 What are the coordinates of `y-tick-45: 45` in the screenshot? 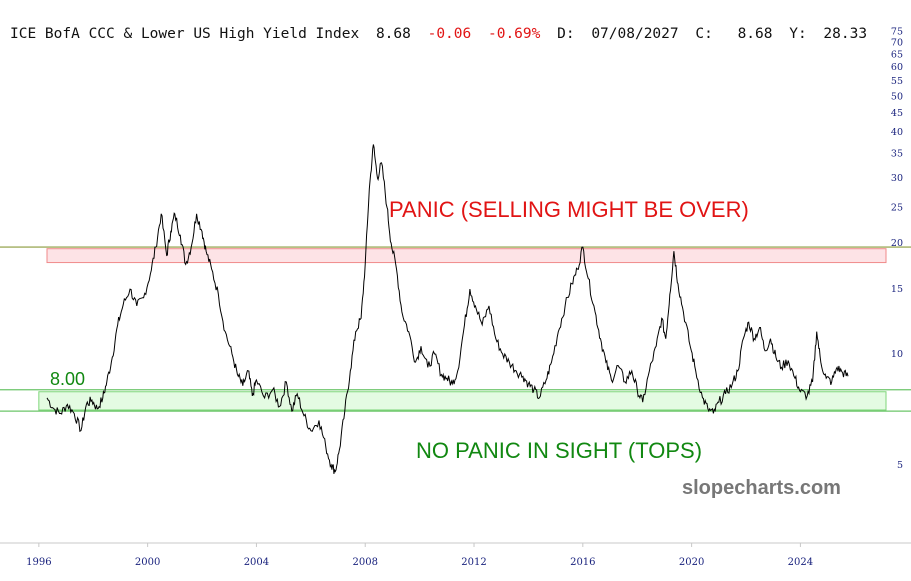 It's located at (897, 113).